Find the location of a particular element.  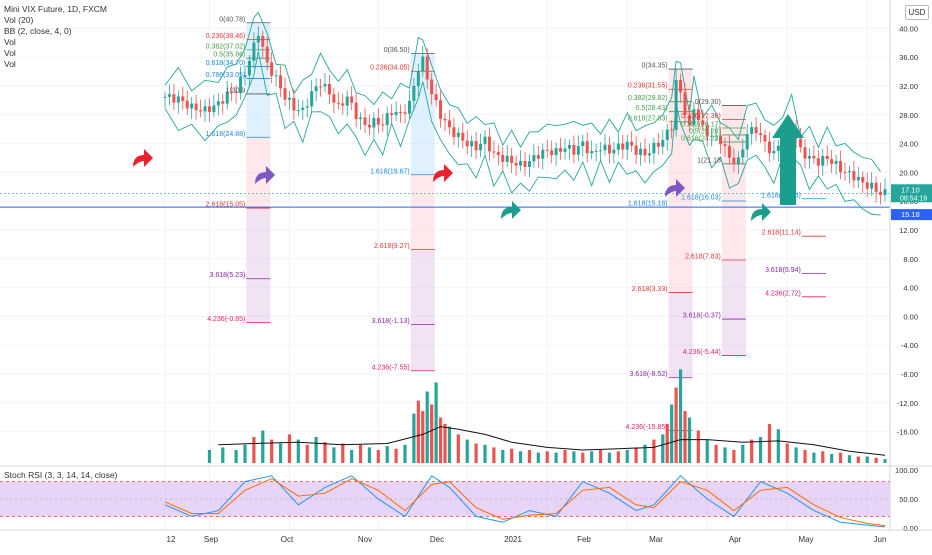

legend-line: BB (2, close, 4, 0) is located at coordinates (38, 31).